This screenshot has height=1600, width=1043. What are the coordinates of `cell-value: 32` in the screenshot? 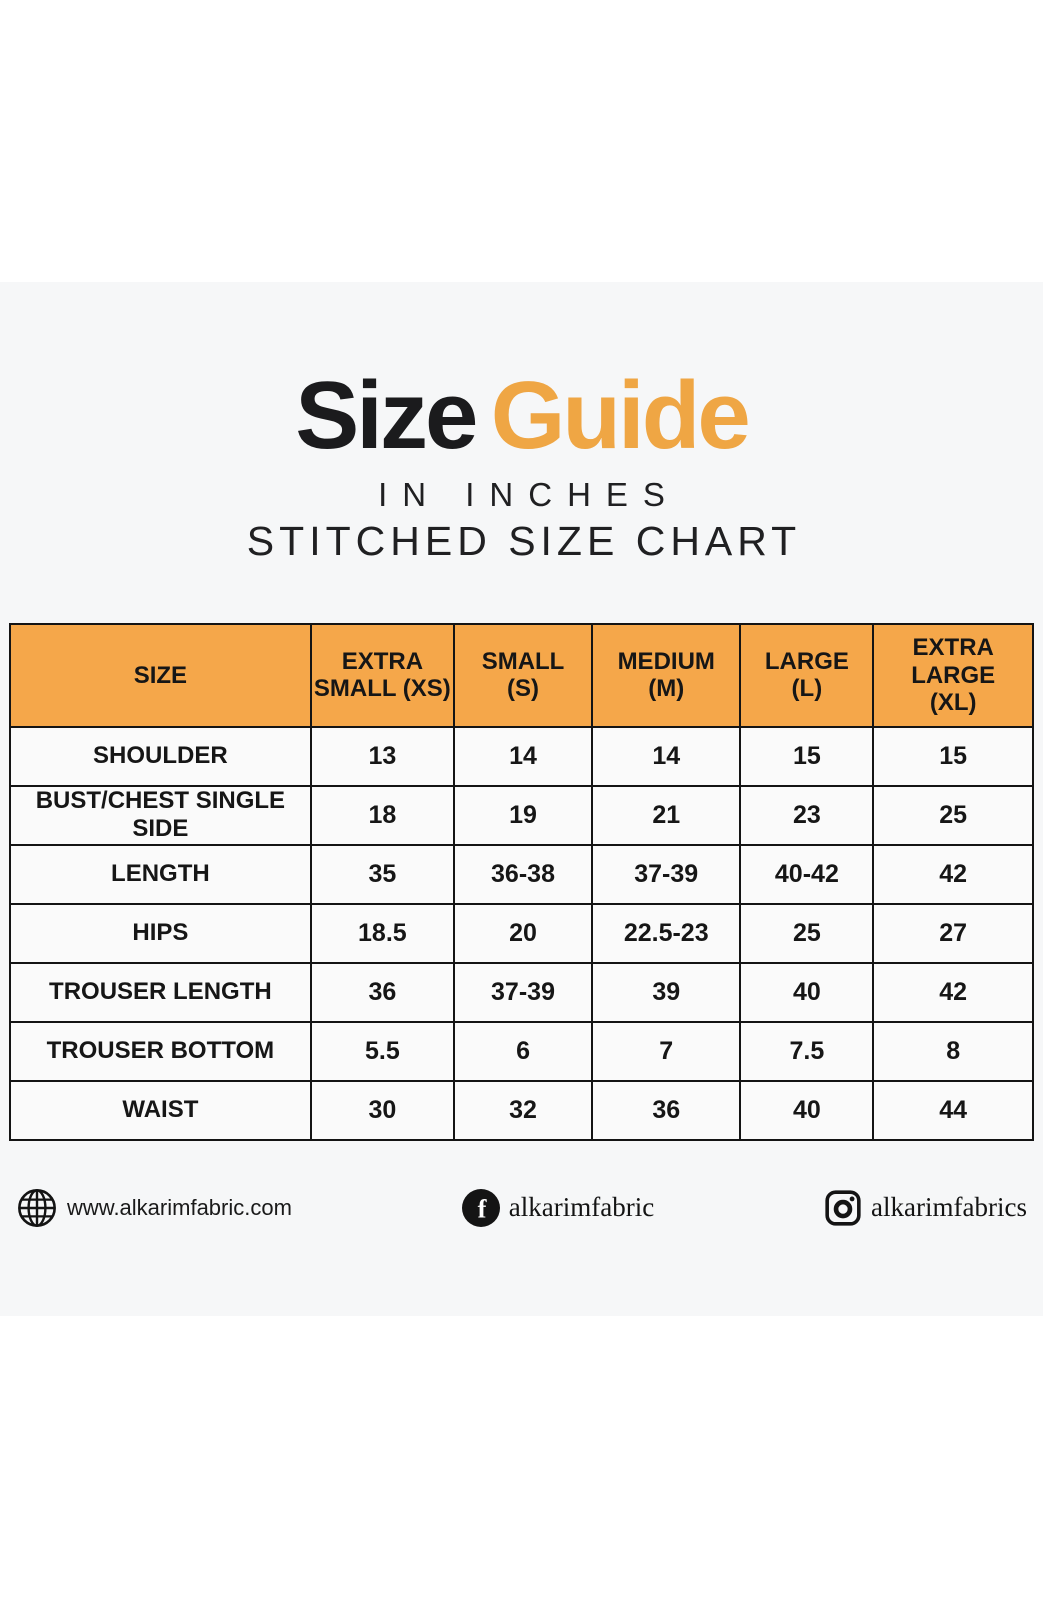 It's located at (523, 1110).